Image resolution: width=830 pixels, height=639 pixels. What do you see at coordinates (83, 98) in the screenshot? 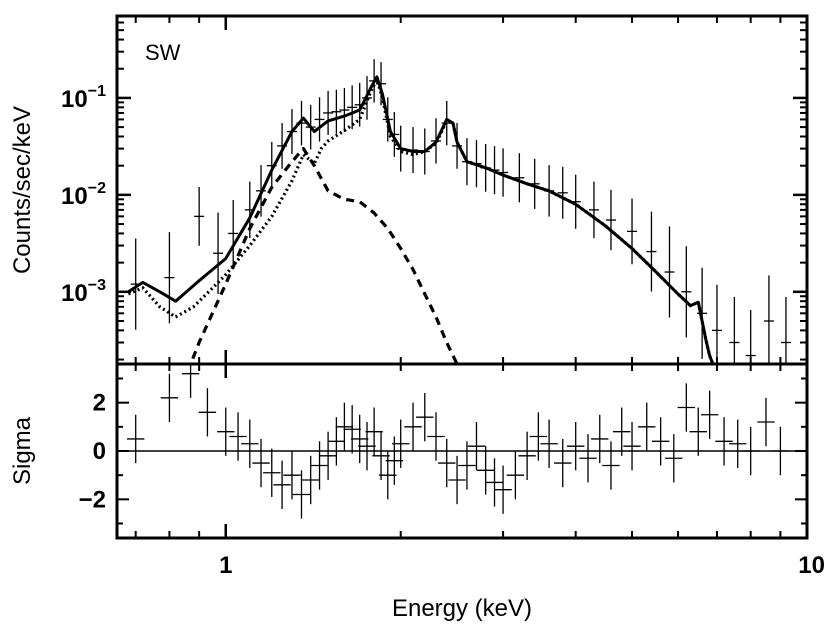
I see `y-tick-label: 10⁻¹` at bounding box center [83, 98].